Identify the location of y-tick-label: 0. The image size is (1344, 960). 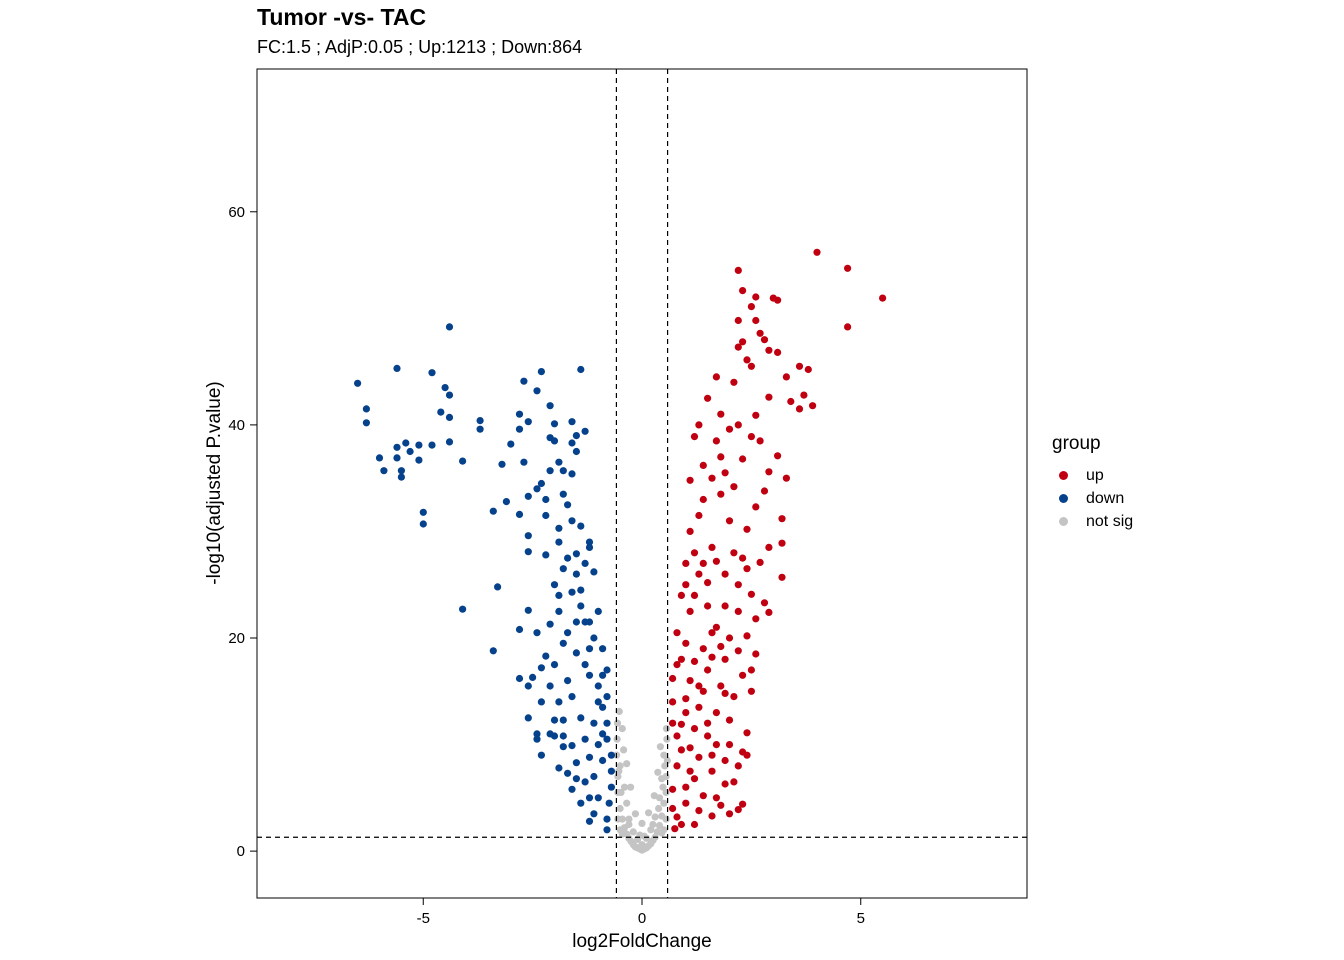
(241, 851).